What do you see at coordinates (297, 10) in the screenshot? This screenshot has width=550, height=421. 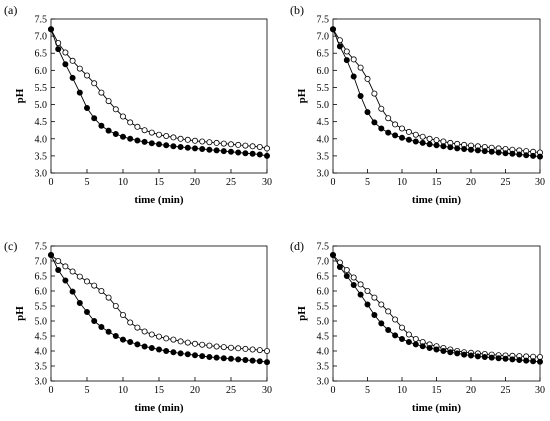 I see `panel-label: (b)` at bounding box center [297, 10].